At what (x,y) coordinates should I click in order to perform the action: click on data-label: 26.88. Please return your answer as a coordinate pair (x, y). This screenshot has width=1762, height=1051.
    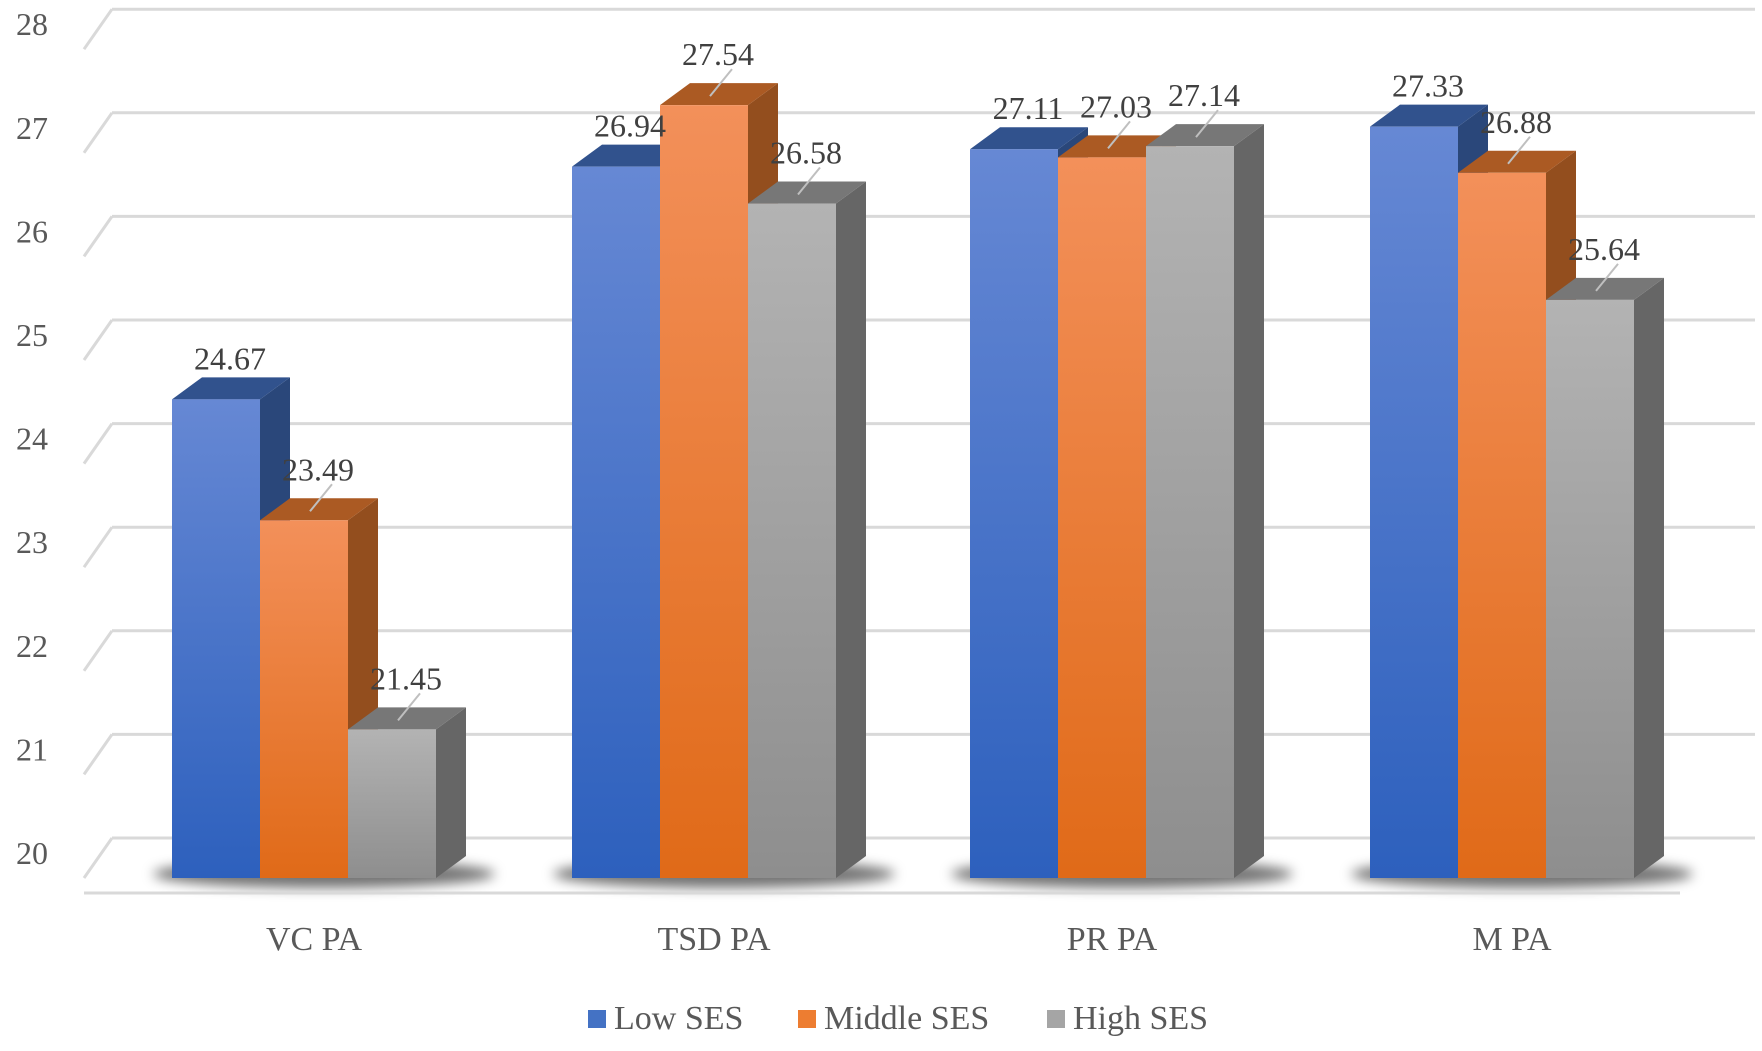
    Looking at the image, I should click on (1516, 122).